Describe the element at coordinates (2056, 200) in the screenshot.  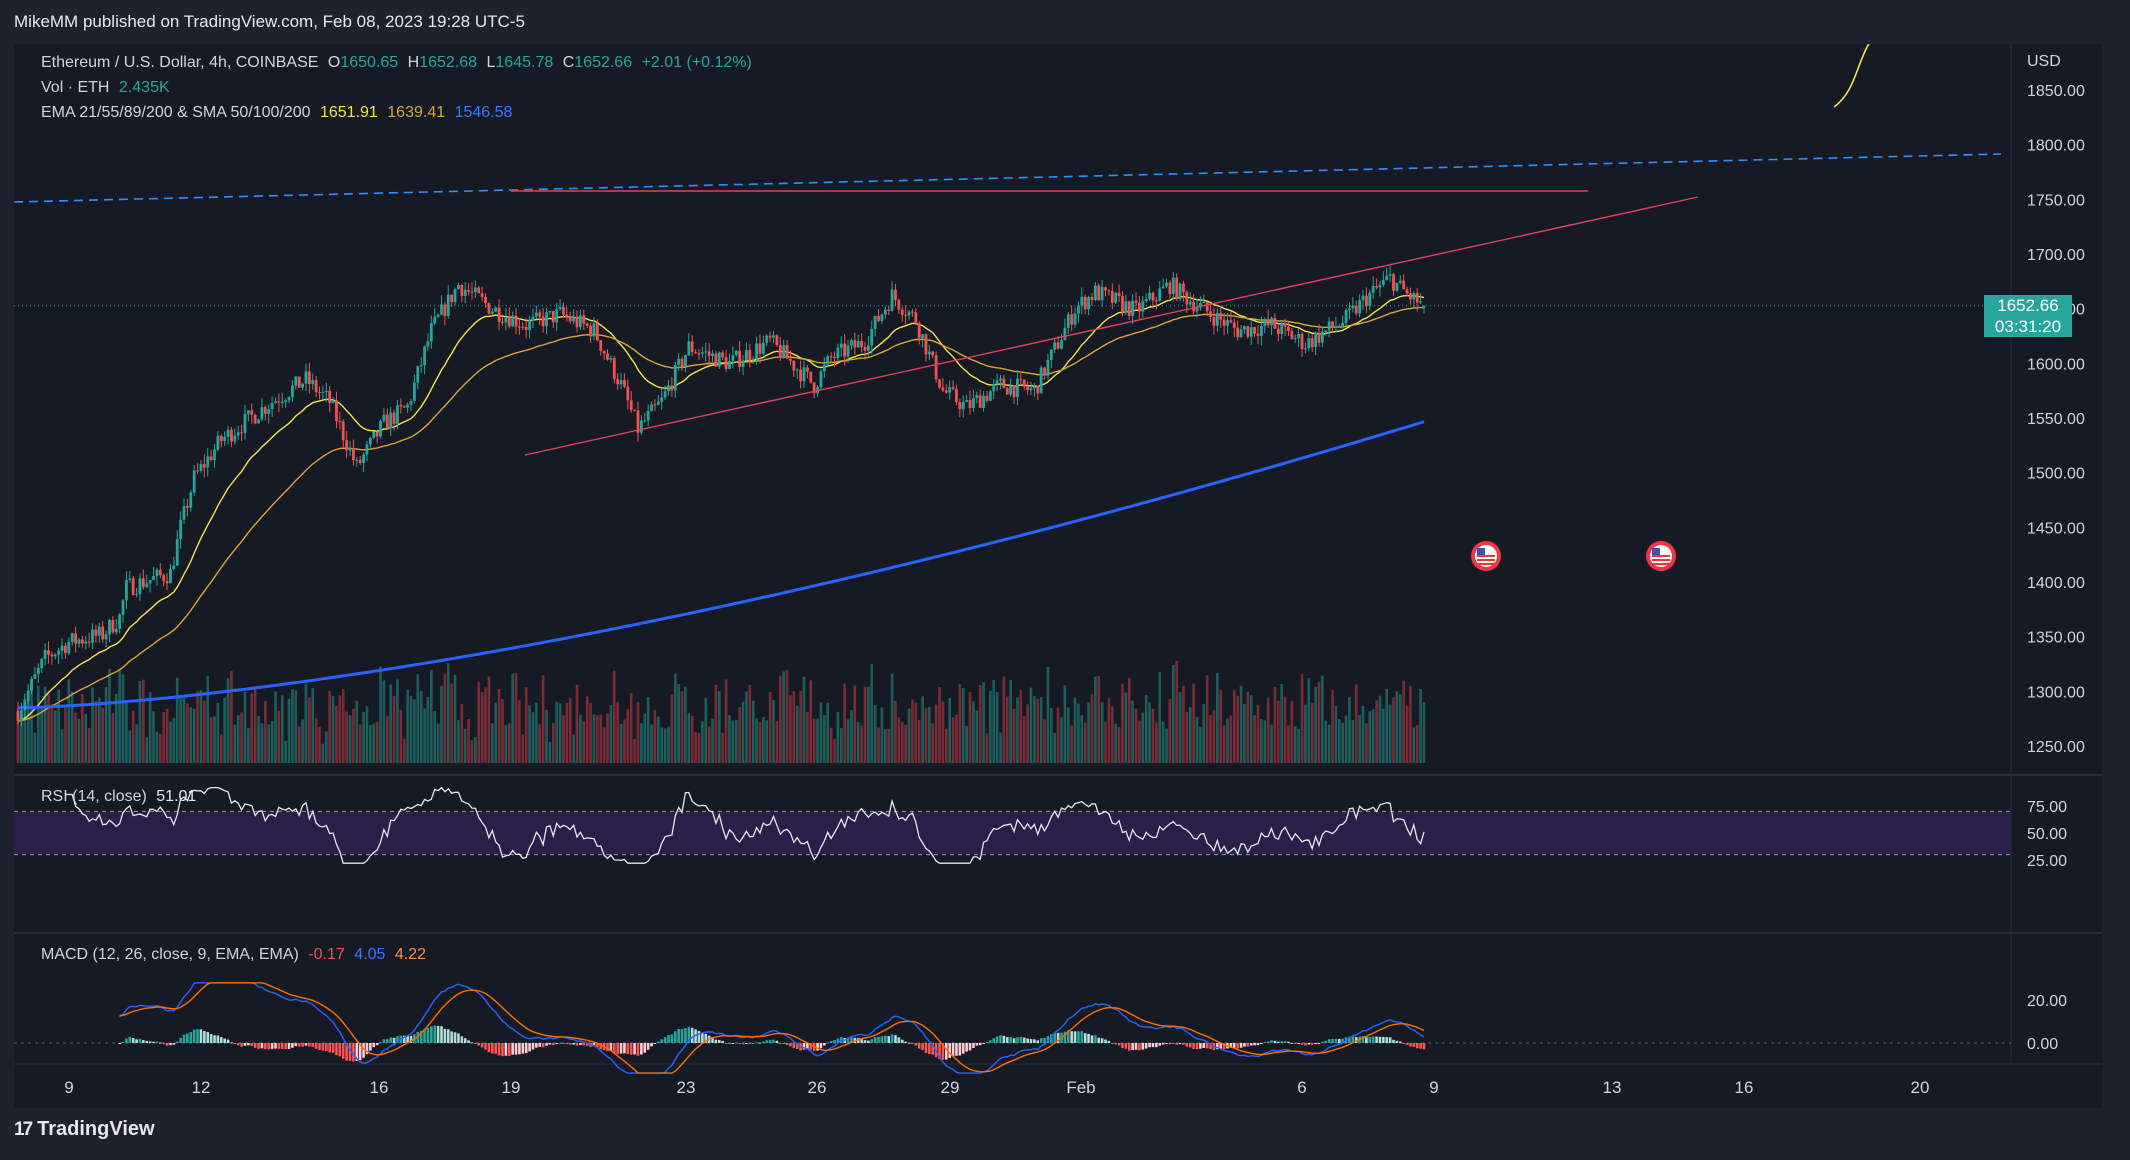
I see `price-tick-label: 1750.00` at that location.